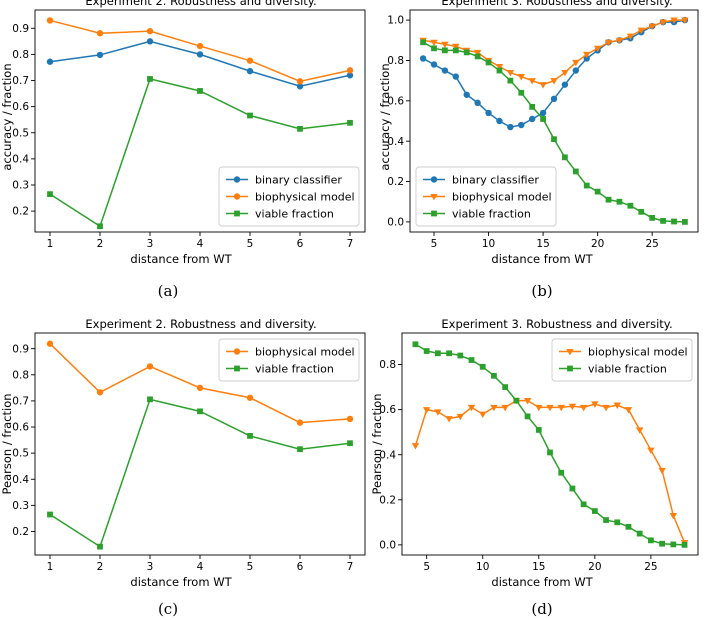 This screenshot has width=709, height=620. I want to click on x-tick-label: 10, so click(482, 567).